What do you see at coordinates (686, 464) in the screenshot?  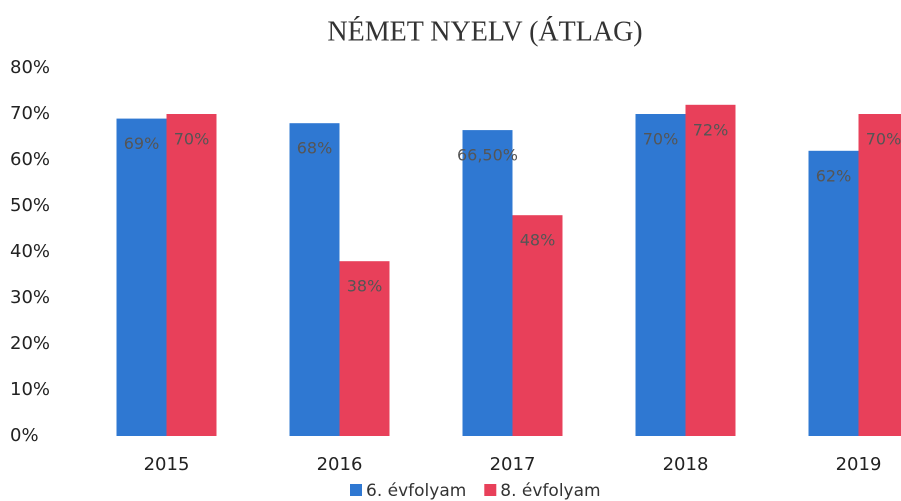 I see `x-tick-label: 2018` at bounding box center [686, 464].